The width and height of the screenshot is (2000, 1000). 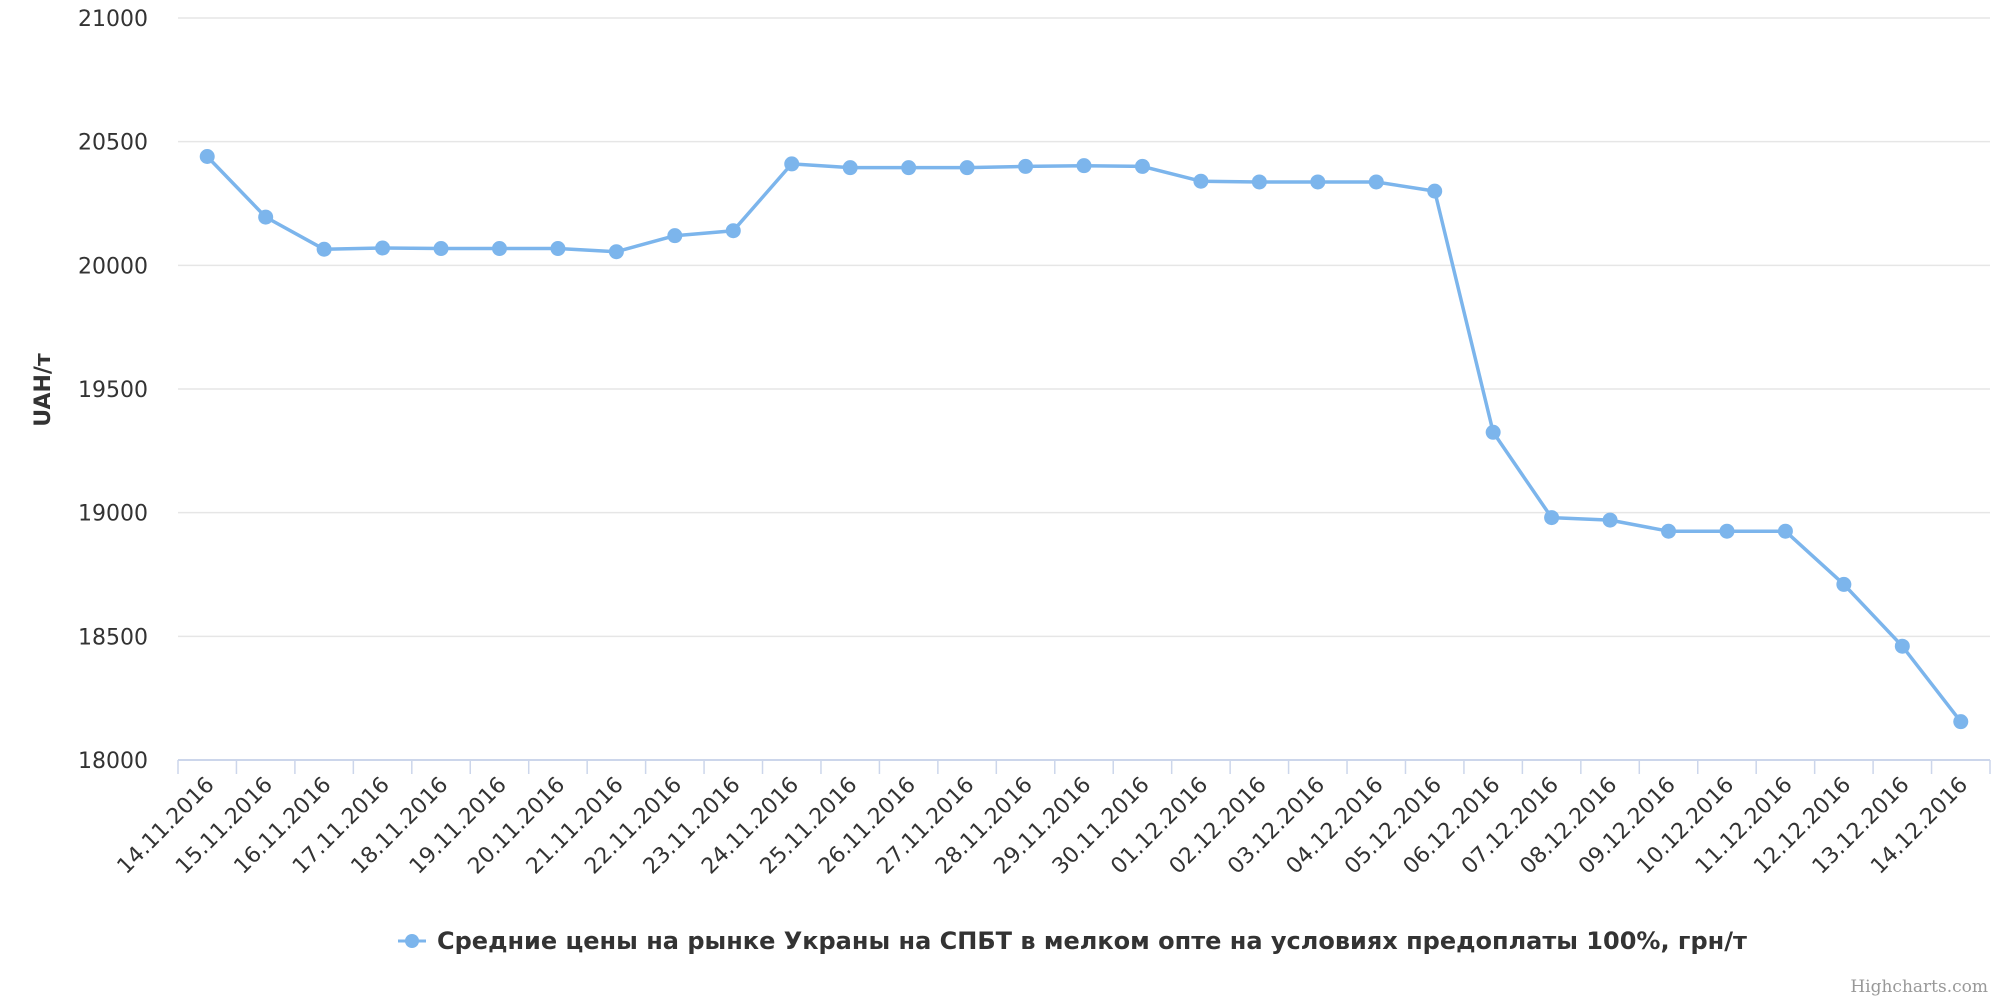 I want to click on chart-credit: Highcharts.com, so click(x=1919, y=987).